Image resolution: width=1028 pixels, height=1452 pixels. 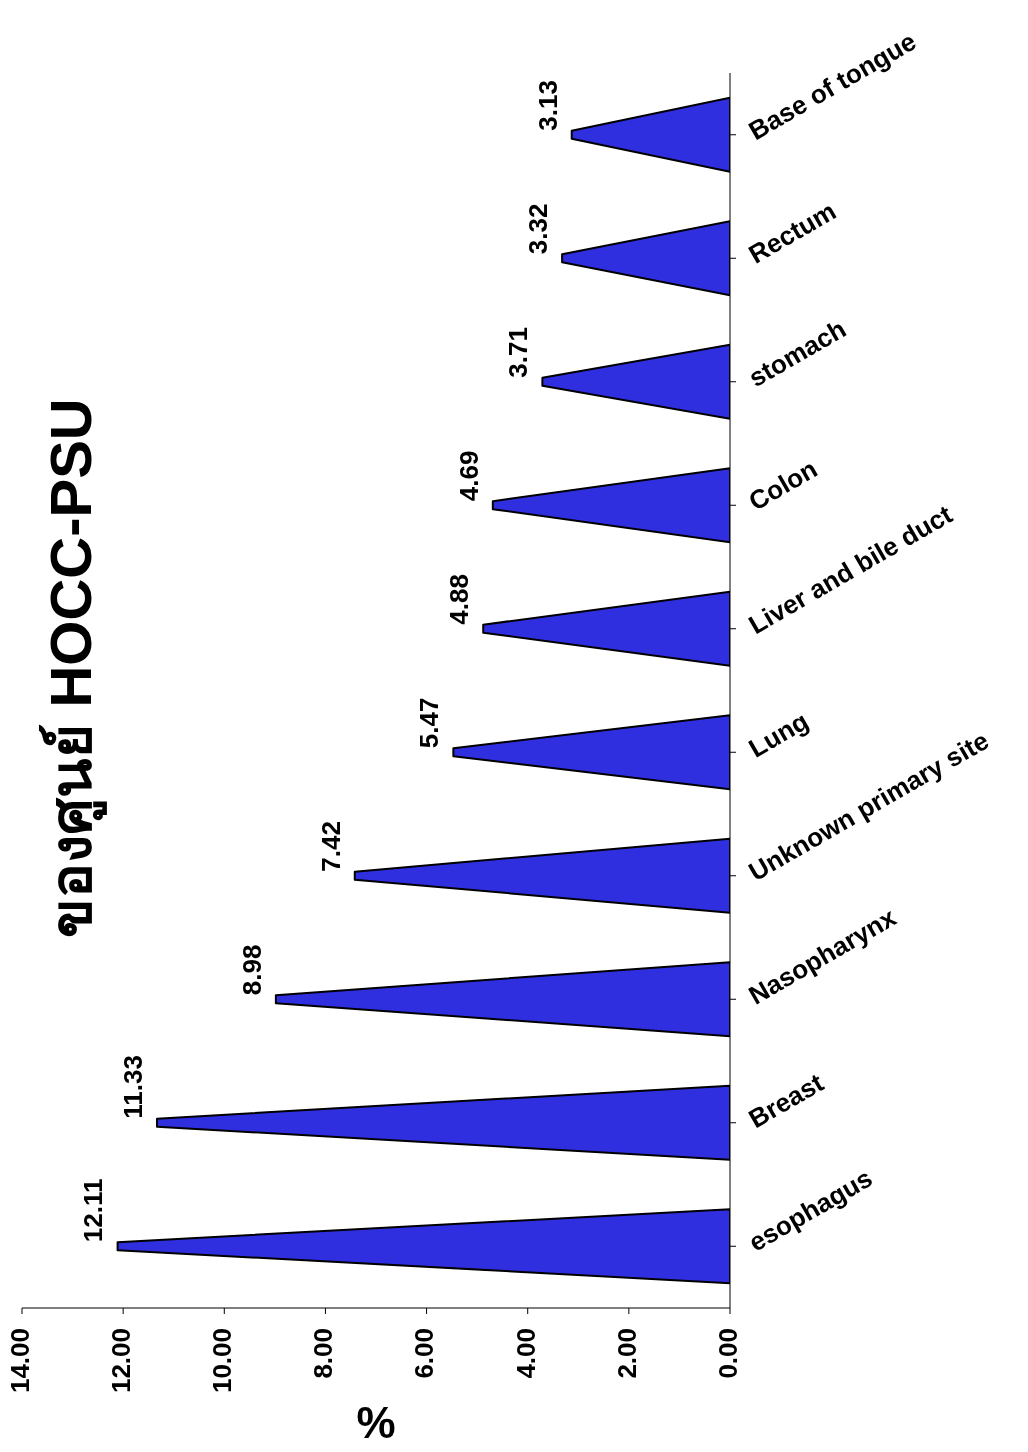 What do you see at coordinates (222, 1361) in the screenshot?
I see `x-tick-label: 10.00` at bounding box center [222, 1361].